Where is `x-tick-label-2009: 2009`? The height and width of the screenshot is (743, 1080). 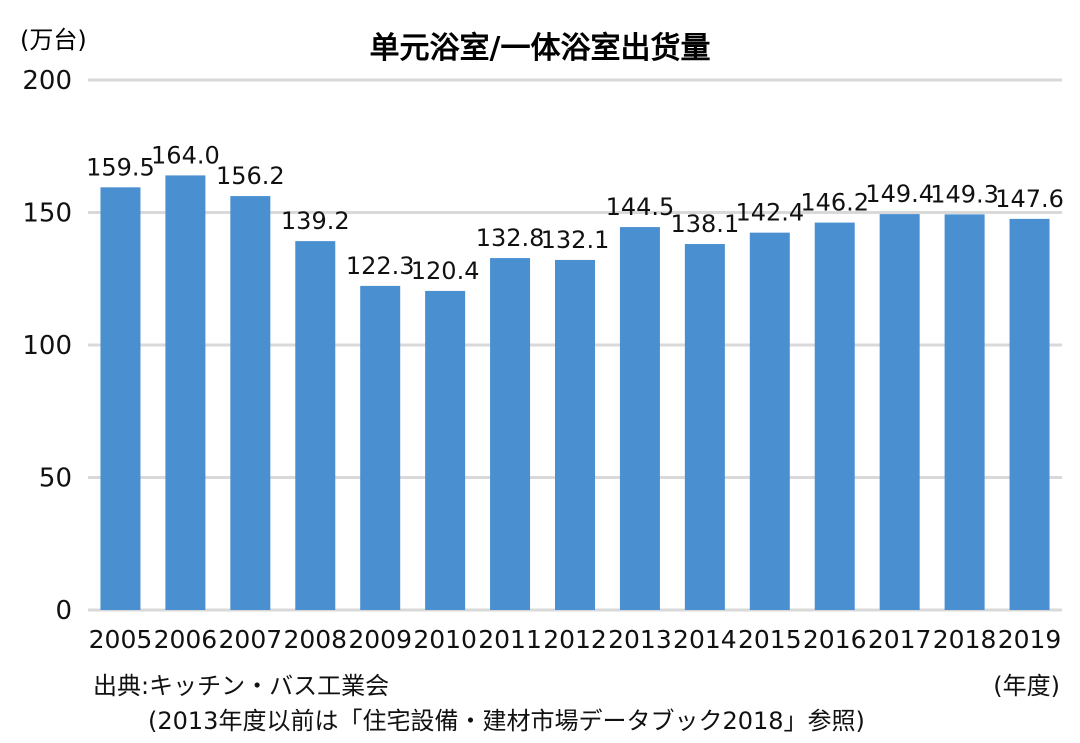 x-tick-label-2009: 2009 is located at coordinates (380, 639).